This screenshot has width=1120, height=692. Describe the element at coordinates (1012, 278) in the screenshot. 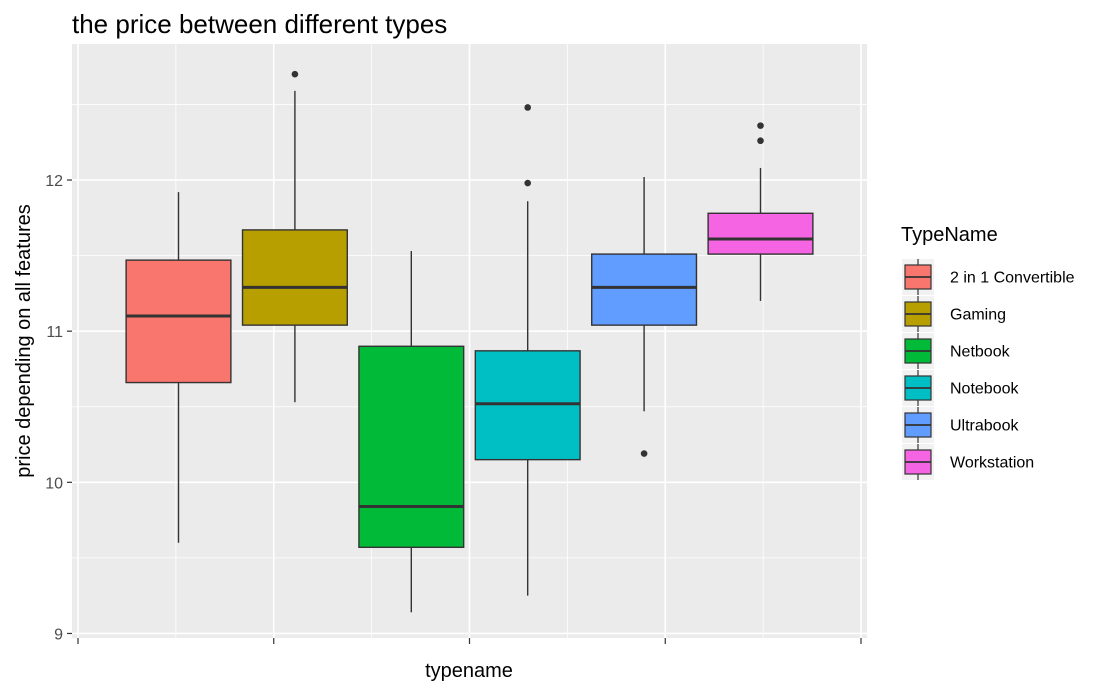

I see `legend-label: 2 in 1 Convertible` at that location.